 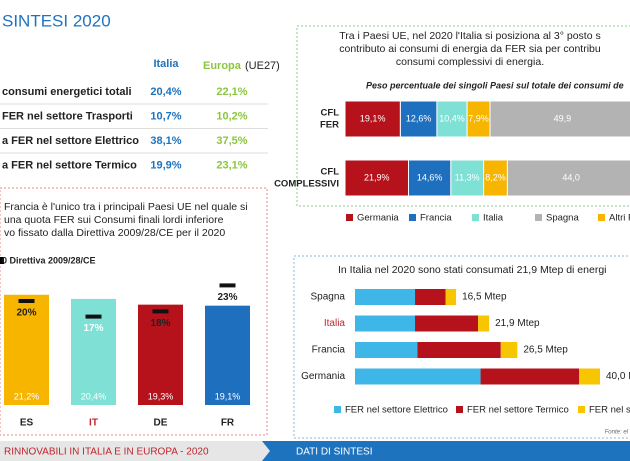 I want to click on segment-label: 19,1%, so click(x=373, y=118).